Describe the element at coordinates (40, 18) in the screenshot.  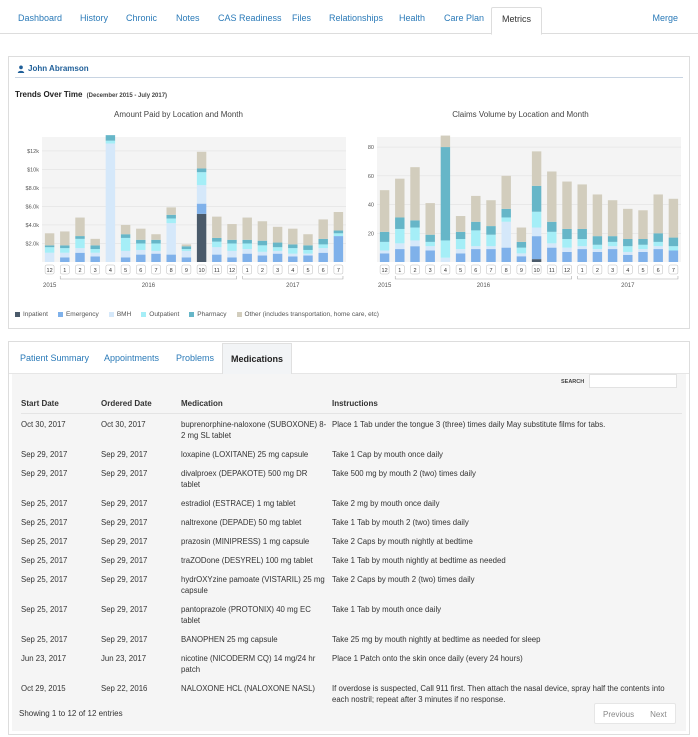
I see `tab-dashboard: Dashboard` at that location.